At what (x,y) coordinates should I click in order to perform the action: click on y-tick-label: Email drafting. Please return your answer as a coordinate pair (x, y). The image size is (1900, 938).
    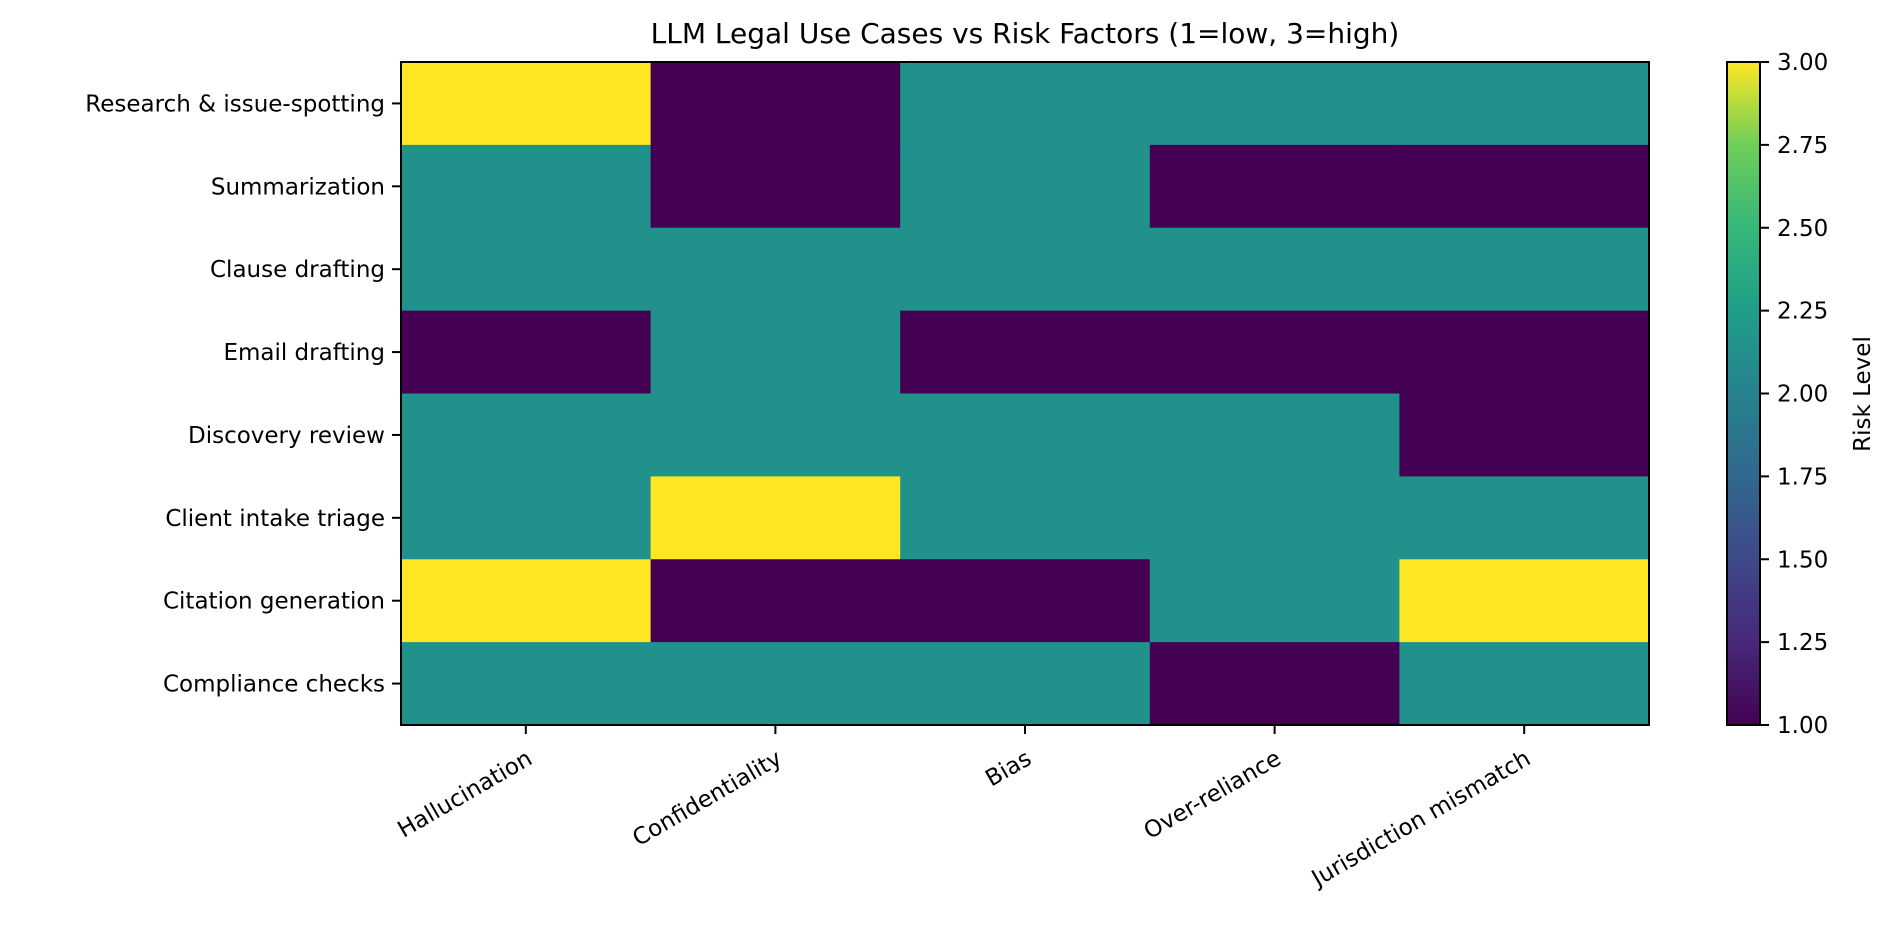
    Looking at the image, I should click on (304, 353).